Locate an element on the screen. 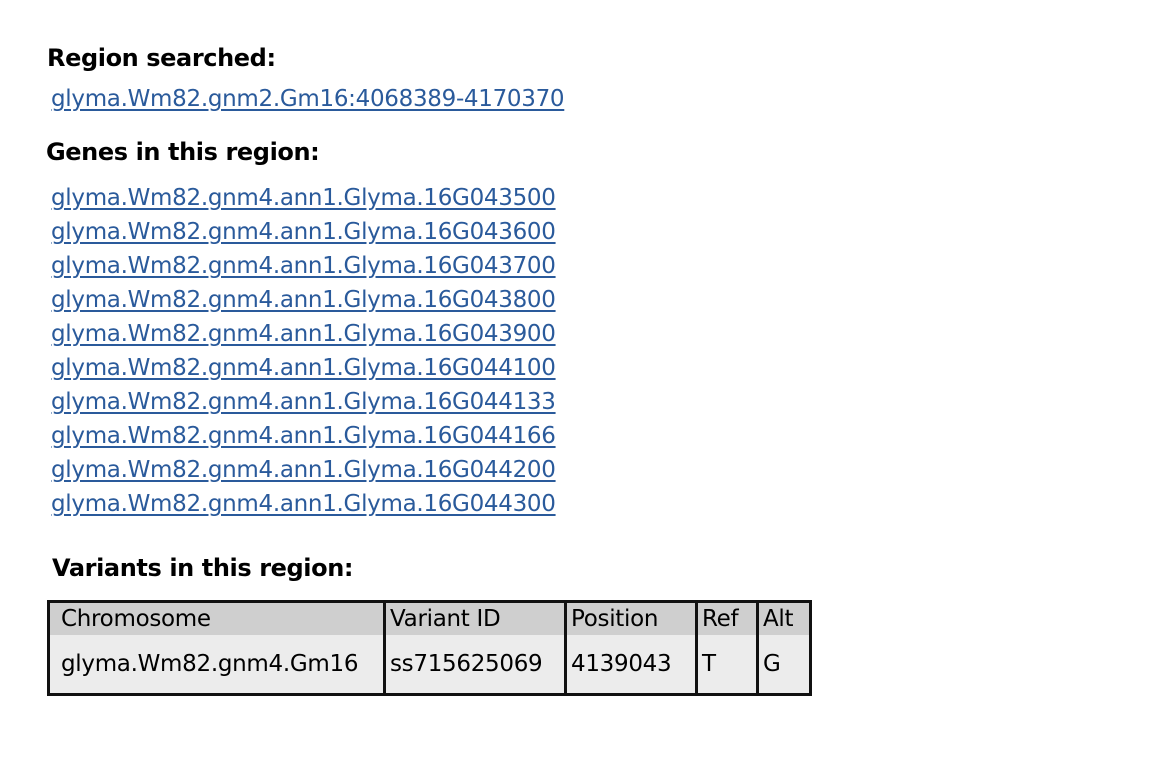 This screenshot has height=770, width=1152. genes-heading: Genes in this region: is located at coordinates (183, 152).